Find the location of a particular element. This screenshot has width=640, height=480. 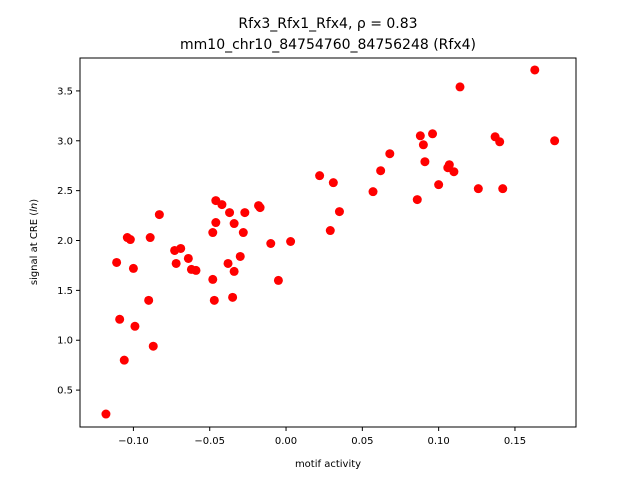

x-axis-label: motif activity is located at coordinates (328, 464).